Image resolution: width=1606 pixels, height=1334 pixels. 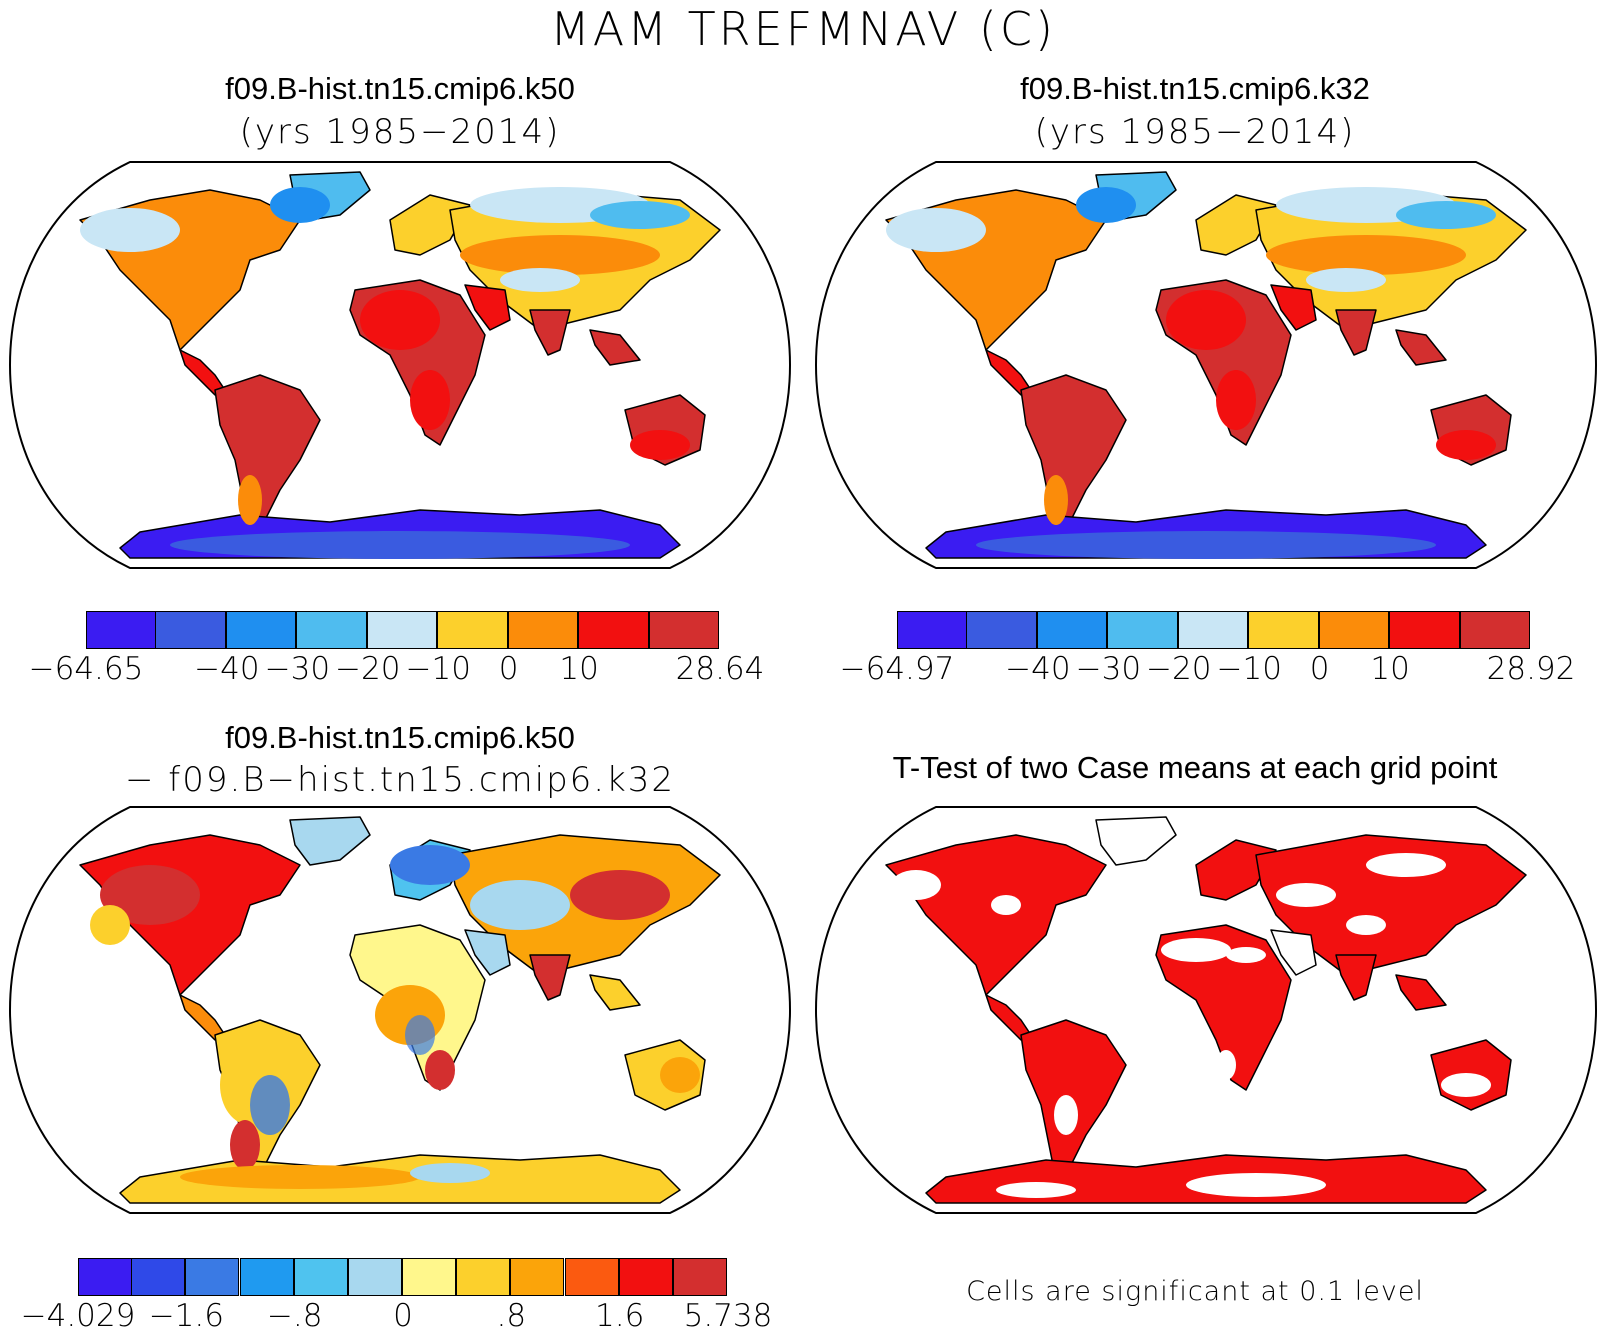 I want to click on colorbar-2: −64.97 −40 −30 −20 −10 0 10 28.92, so click(x=1207, y=649).